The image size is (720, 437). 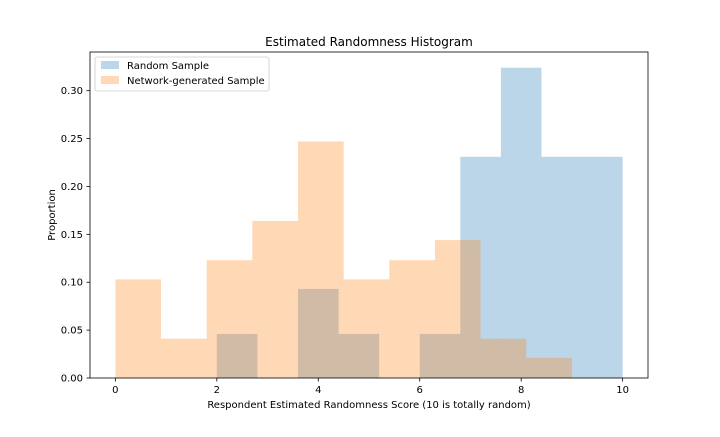 I want to click on legend-frame, so click(x=182, y=74).